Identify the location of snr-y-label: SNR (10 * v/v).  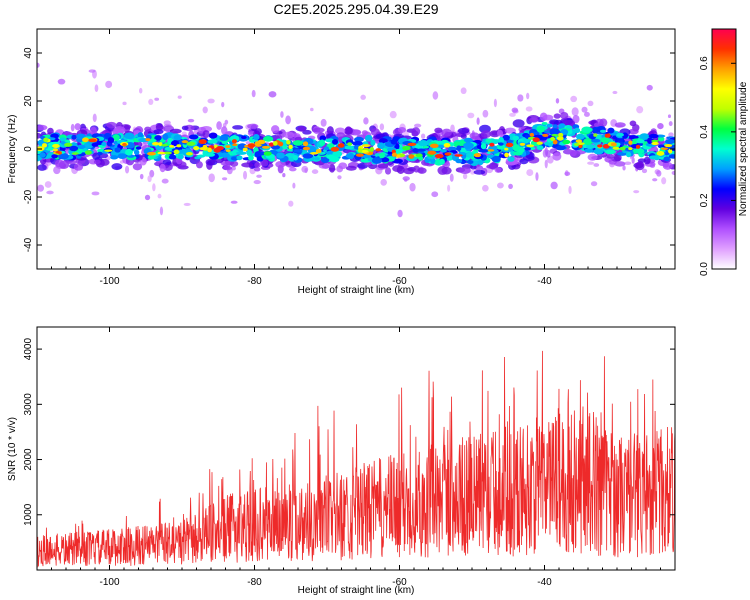
(12, 449).